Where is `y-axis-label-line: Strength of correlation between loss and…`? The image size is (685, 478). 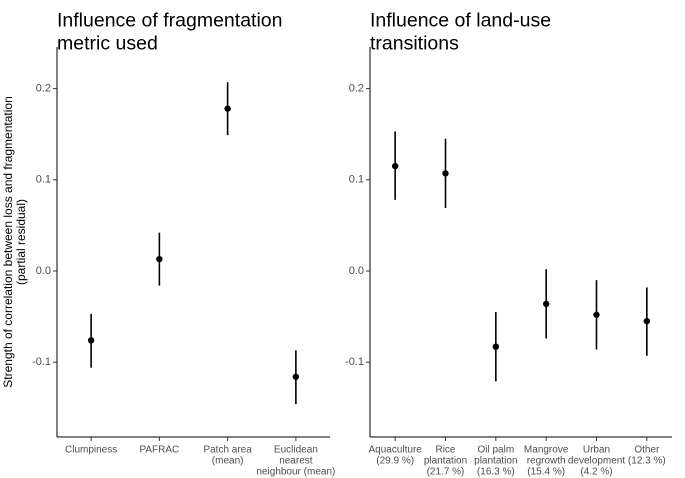 y-axis-label-line: Strength of correlation between loss and… is located at coordinates (8, 242).